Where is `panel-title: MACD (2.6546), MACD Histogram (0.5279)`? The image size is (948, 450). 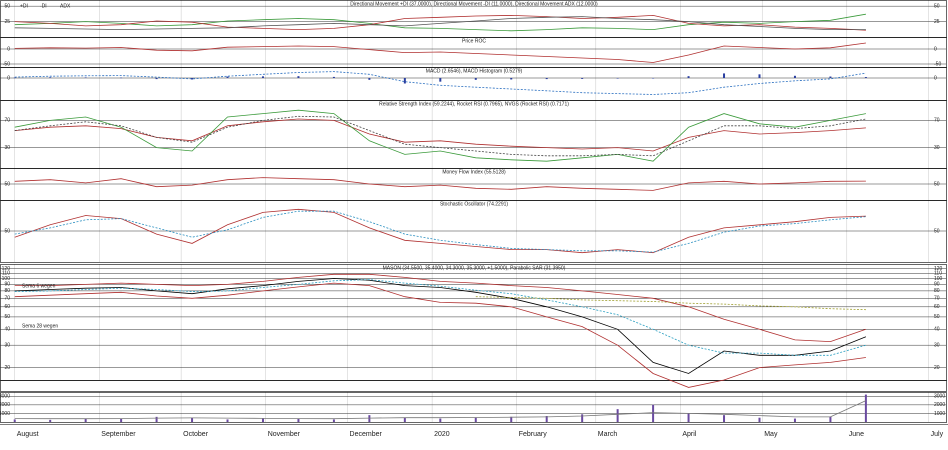
panel-title: MACD (2.6546), MACD Histogram (0.5279) is located at coordinates (474, 71).